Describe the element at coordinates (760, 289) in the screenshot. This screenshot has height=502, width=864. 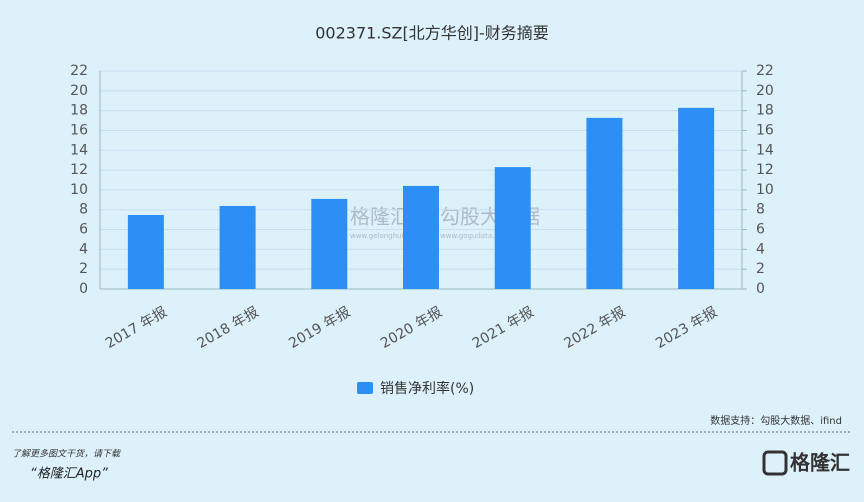
I see `y2-tick-label: 0` at that location.